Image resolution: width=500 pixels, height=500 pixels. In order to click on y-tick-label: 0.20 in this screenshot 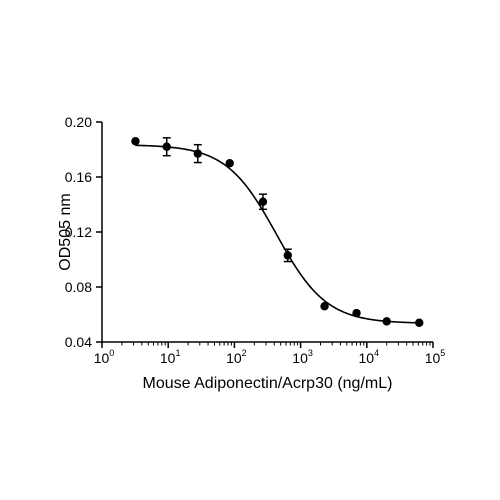, I will do `click(78, 122)`.